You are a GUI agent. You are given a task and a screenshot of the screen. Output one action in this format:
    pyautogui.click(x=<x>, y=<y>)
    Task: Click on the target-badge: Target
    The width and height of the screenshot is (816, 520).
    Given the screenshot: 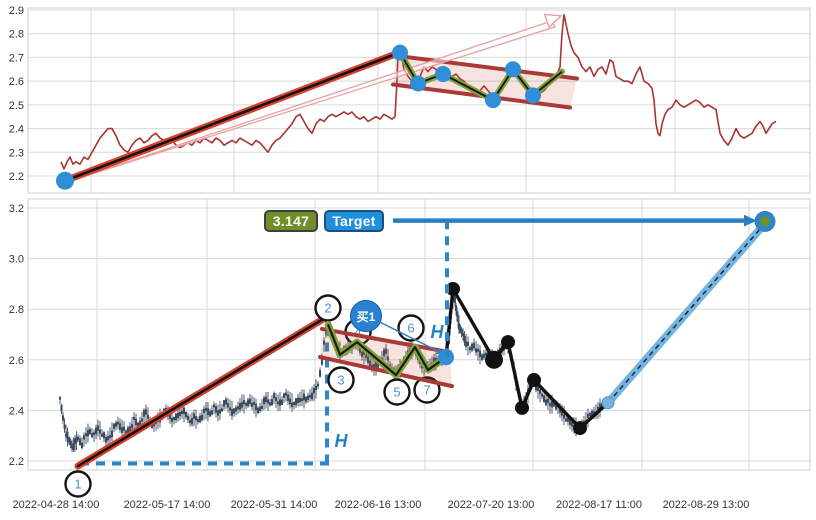 What is the action you would take?
    pyautogui.click(x=354, y=221)
    